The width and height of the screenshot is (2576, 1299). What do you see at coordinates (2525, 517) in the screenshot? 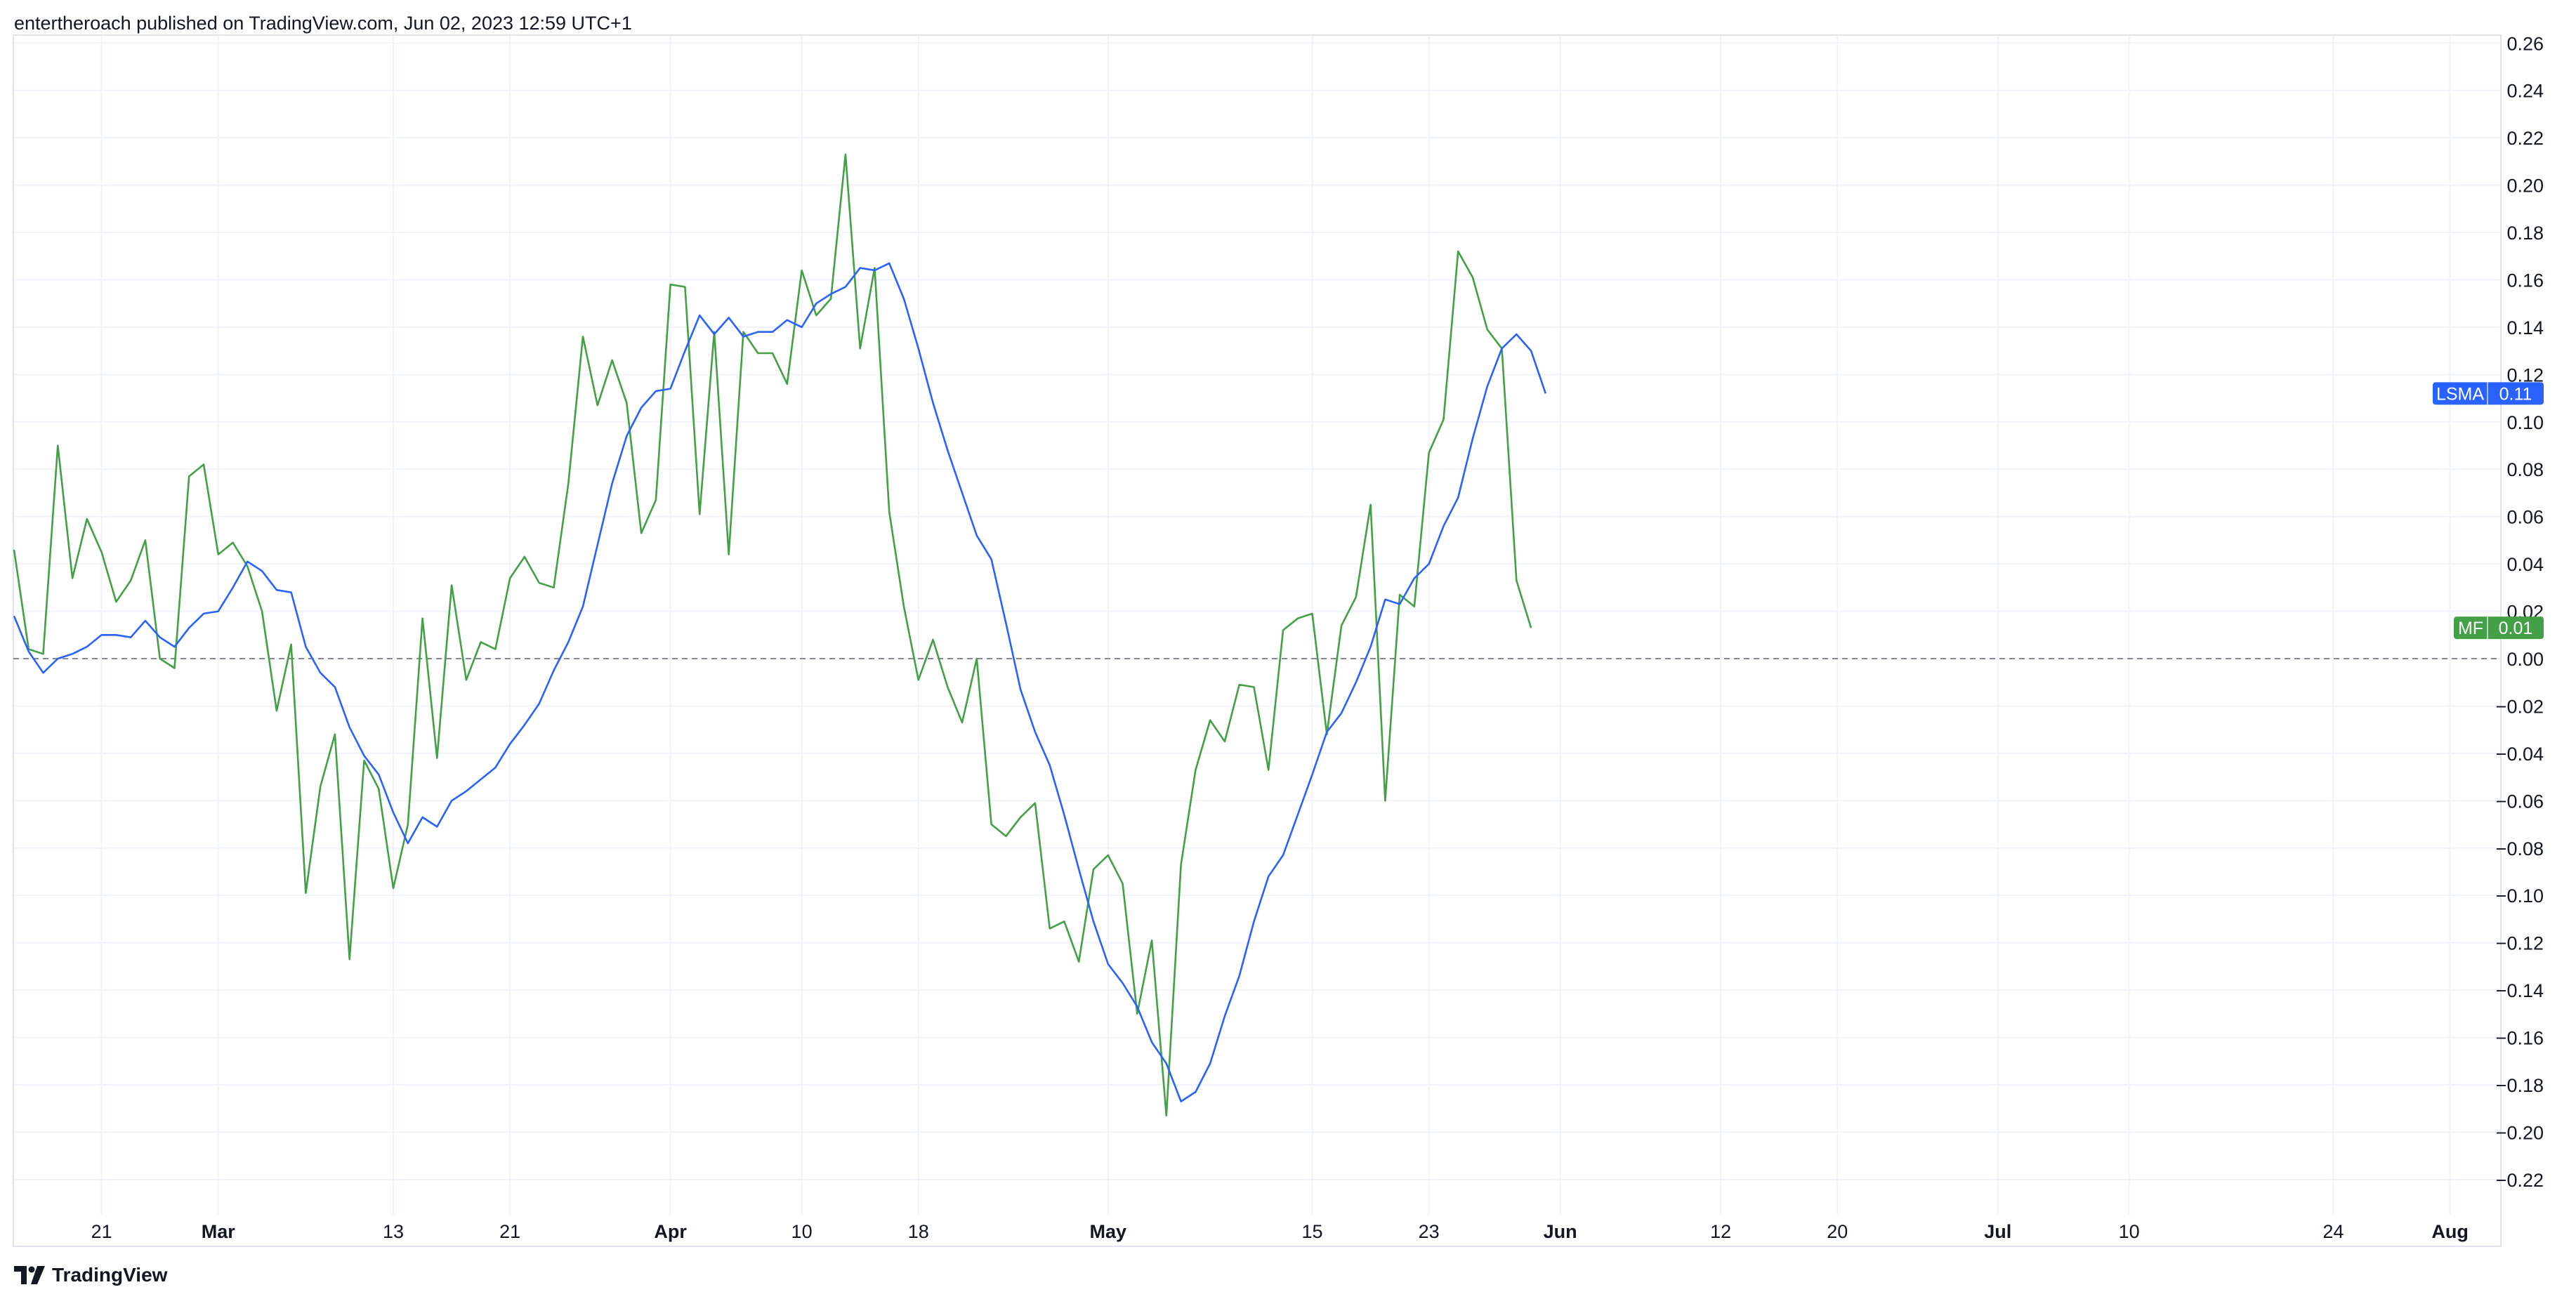
I see `y-tick-label: 0.06` at bounding box center [2525, 517].